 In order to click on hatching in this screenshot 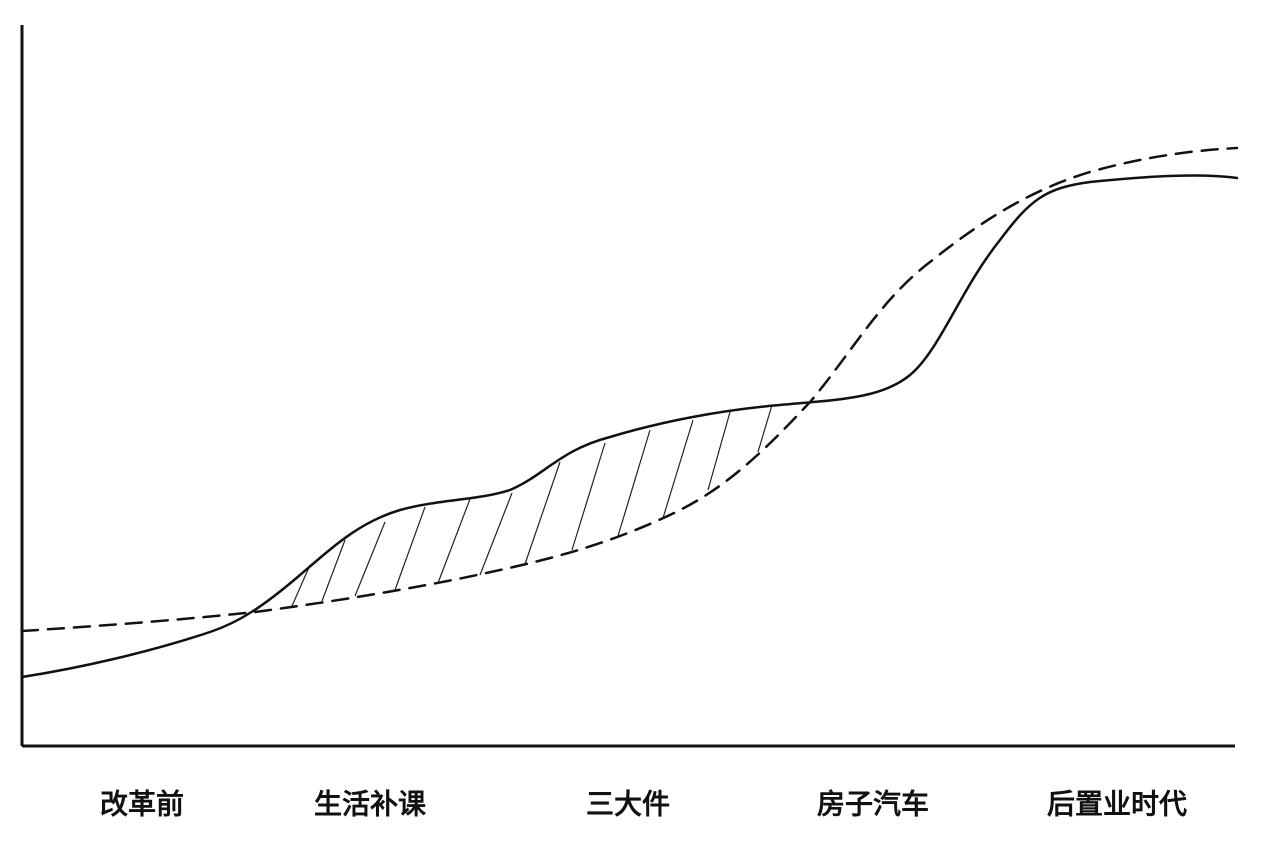, I will do `click(532, 505)`.